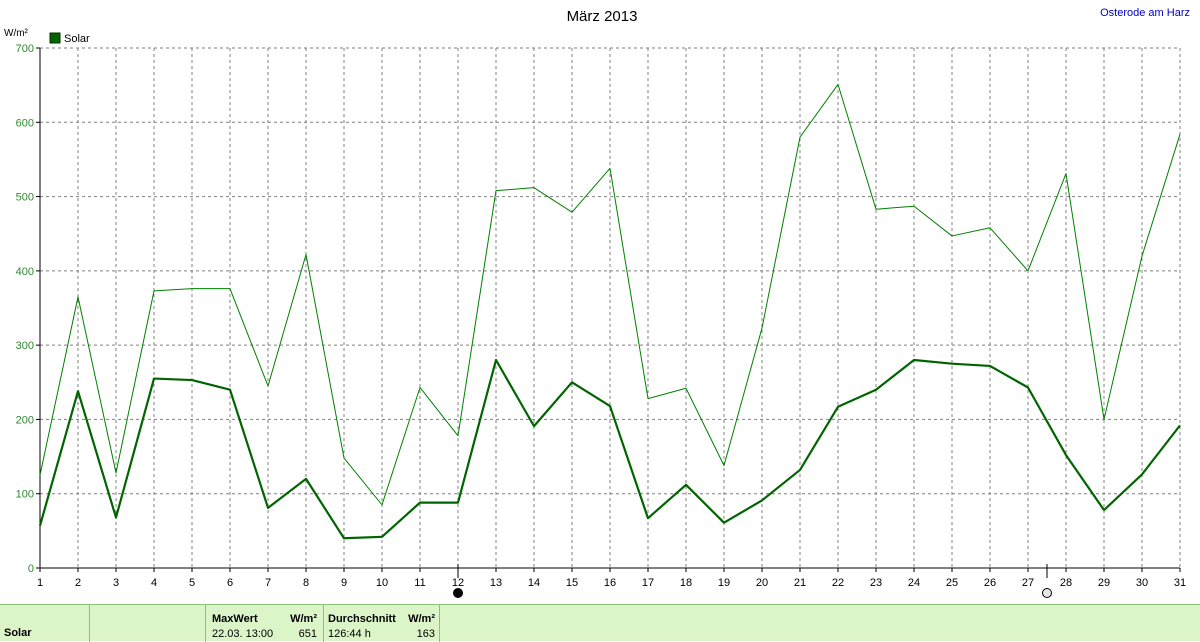 This screenshot has height=642, width=1200. What do you see at coordinates (77, 39) in the screenshot?
I see `legend-label: Solar` at bounding box center [77, 39].